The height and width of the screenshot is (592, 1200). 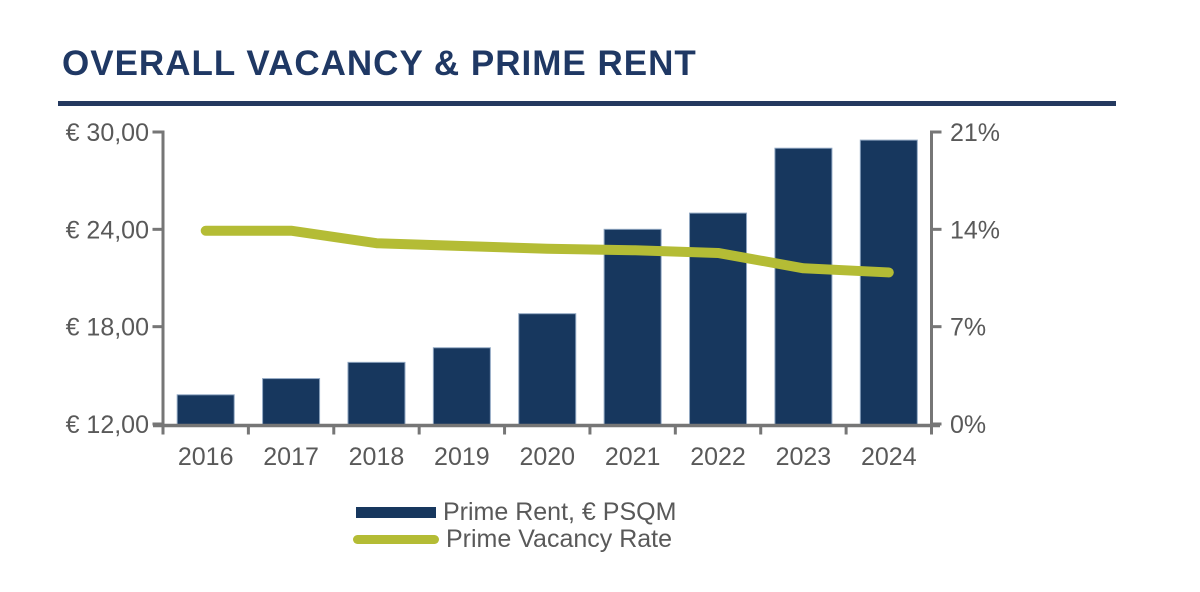 What do you see at coordinates (547, 457) in the screenshot?
I see `x-label-2020: 2020` at bounding box center [547, 457].